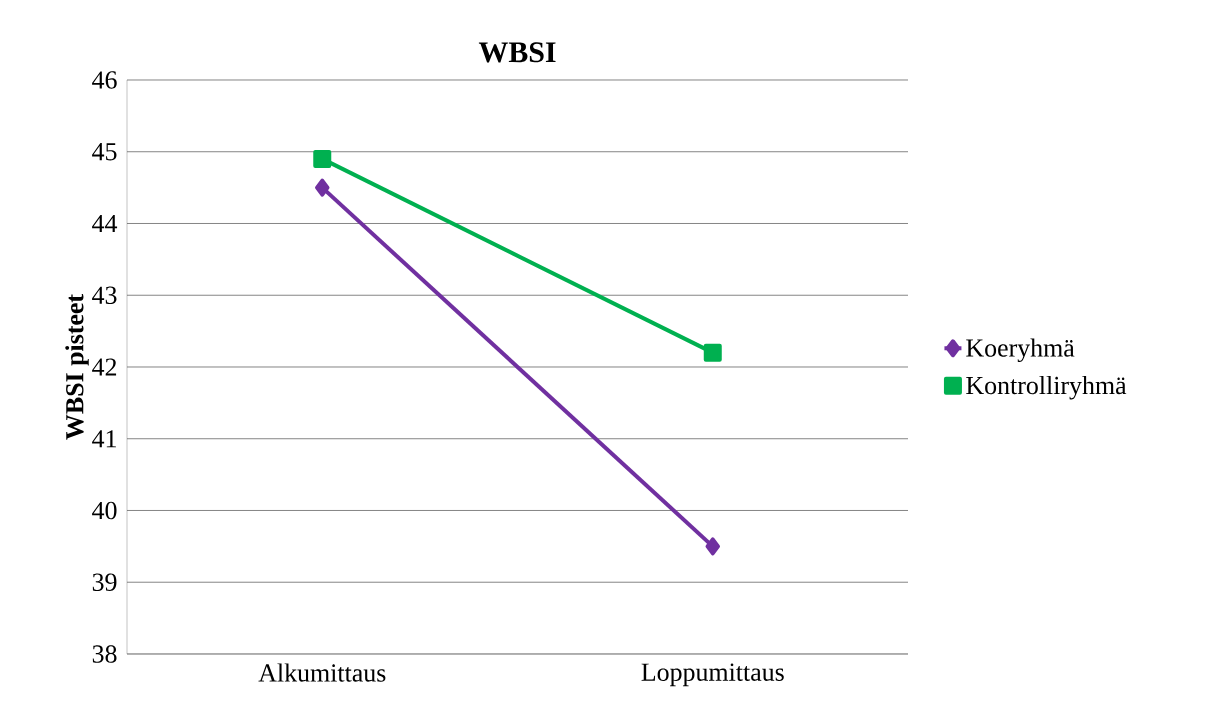 The image size is (1215, 711). I want to click on x-tick-label: Alkumittaus, so click(322, 672).